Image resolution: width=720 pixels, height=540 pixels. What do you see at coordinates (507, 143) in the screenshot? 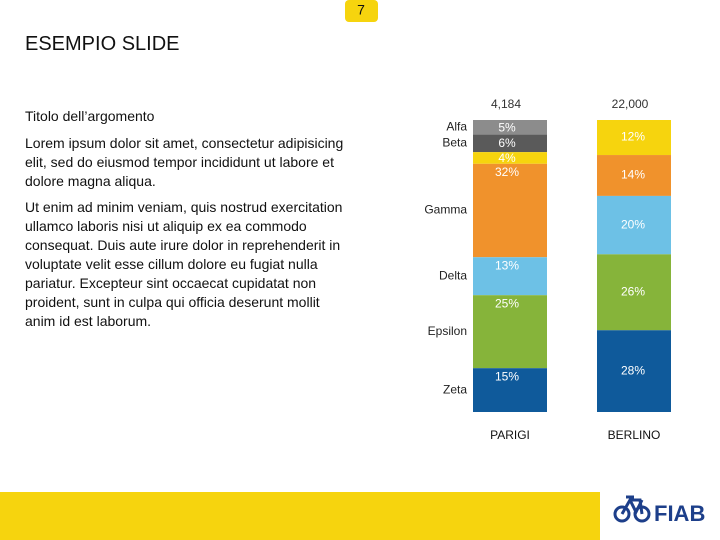
I see `data-label: 6%` at bounding box center [507, 143].